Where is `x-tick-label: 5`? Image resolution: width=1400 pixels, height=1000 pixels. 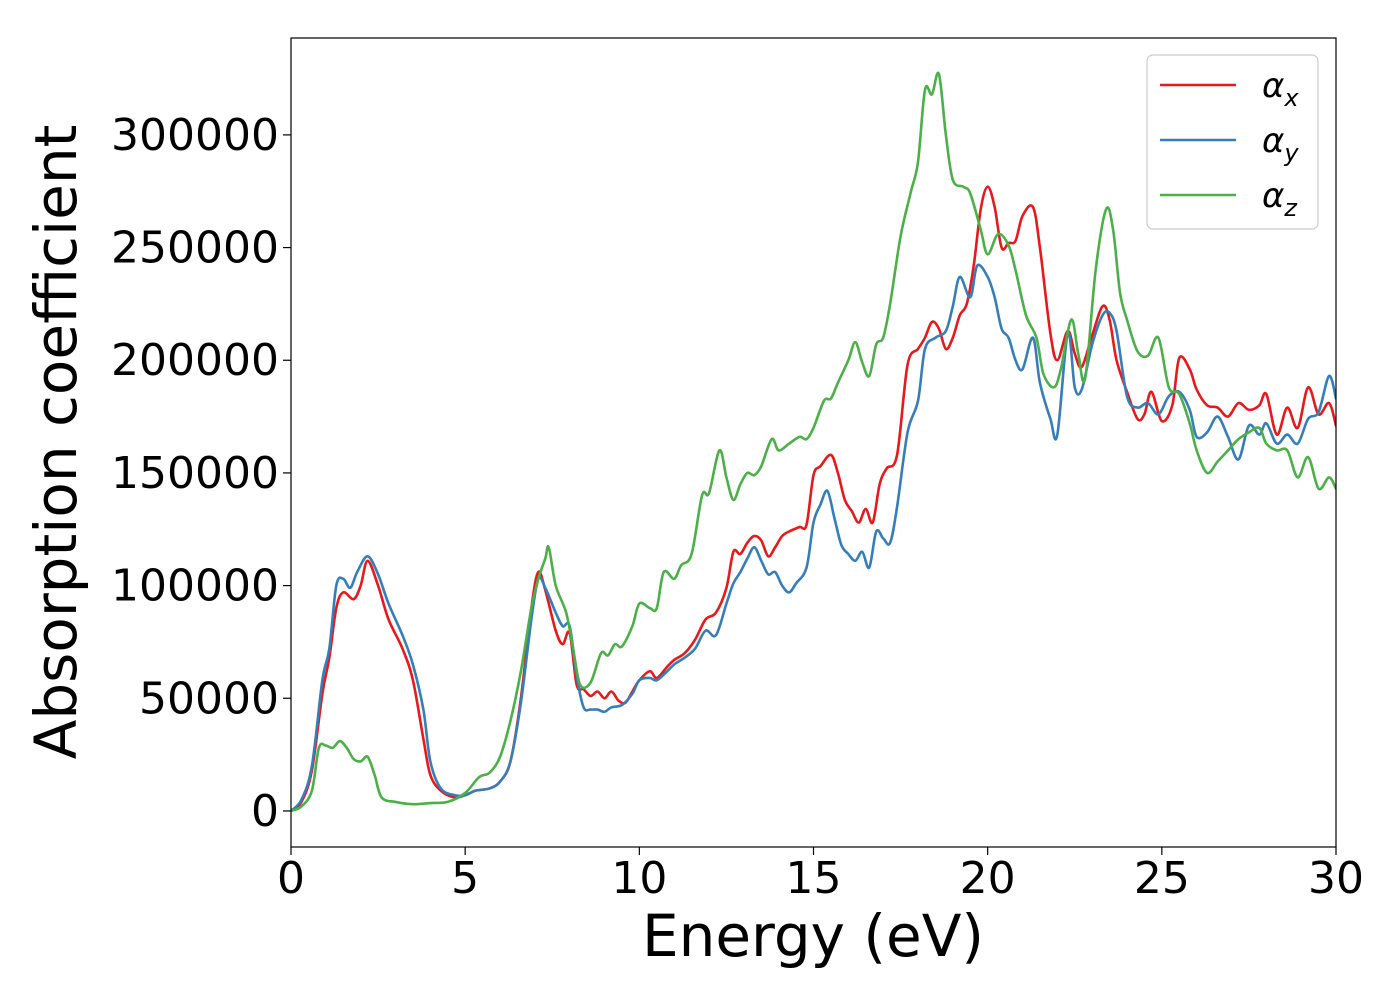
x-tick-label: 5 is located at coordinates (465, 878).